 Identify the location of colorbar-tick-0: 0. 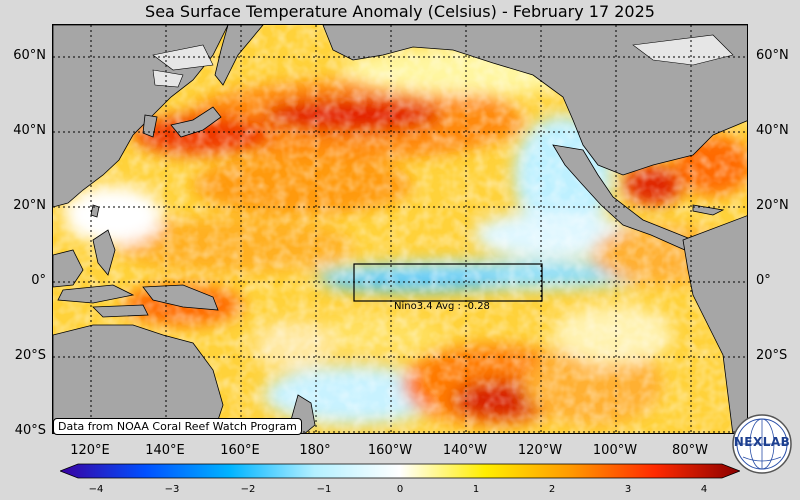
(400, 489).